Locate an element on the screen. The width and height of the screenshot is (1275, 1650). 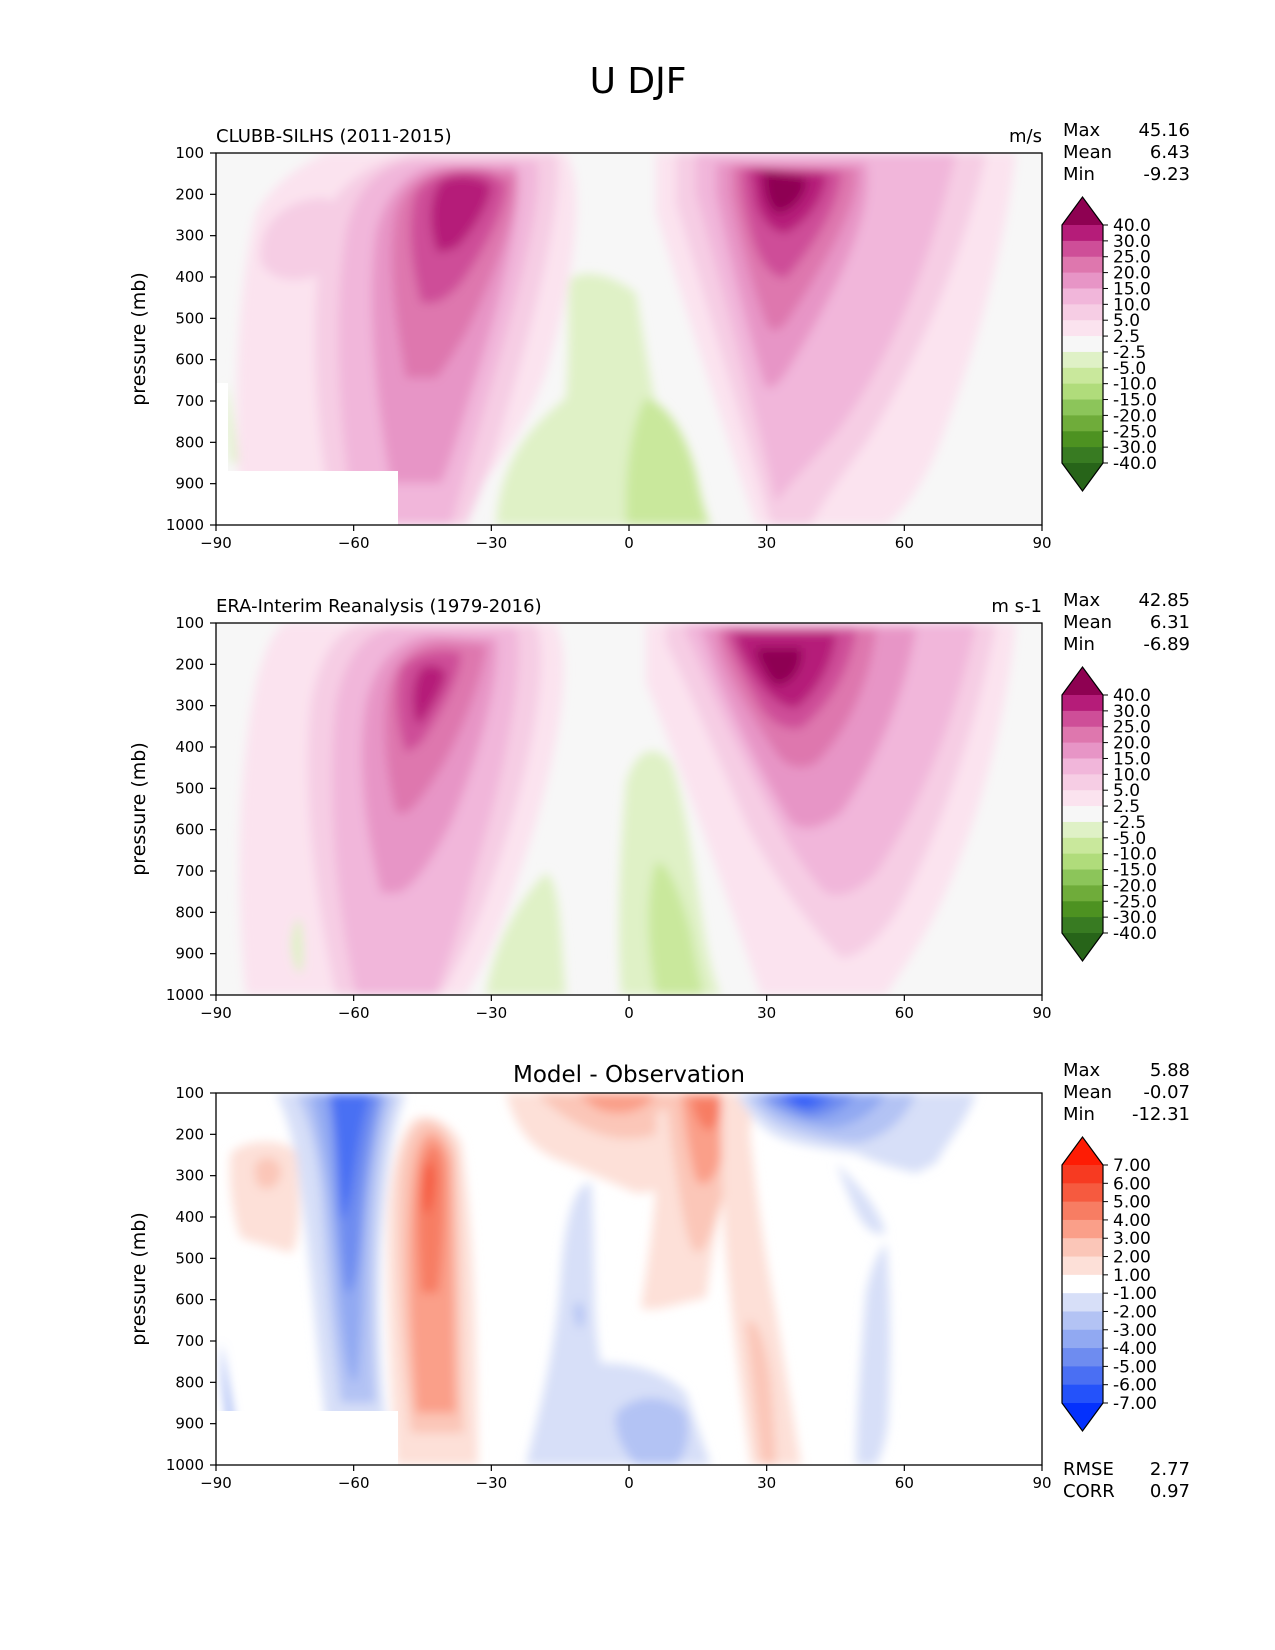
colorbar-label: 4.00 is located at coordinates (1132, 1221).